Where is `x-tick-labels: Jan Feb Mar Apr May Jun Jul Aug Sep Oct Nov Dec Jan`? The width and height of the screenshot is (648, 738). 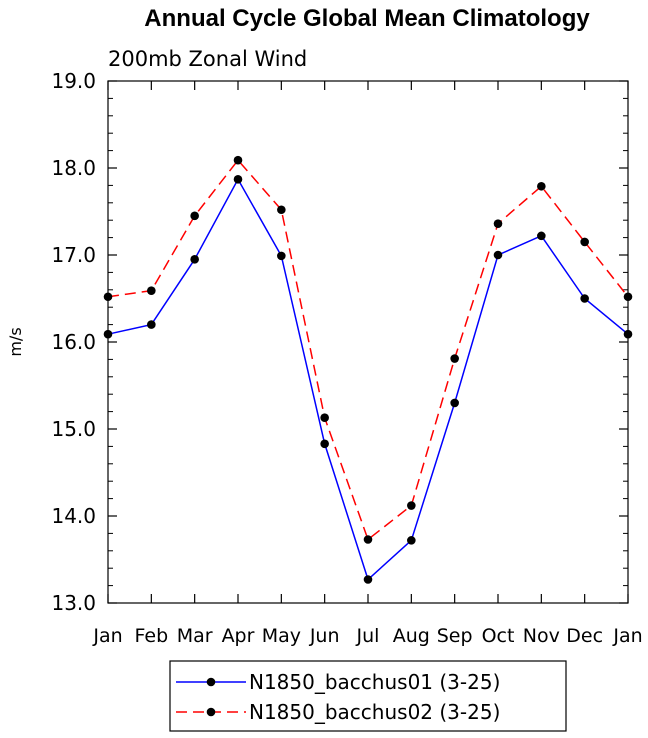
x-tick-labels: Jan Feb Mar Apr May Jun Jul Aug Sep Oct Nov Dec Jan is located at coordinates (367, 636).